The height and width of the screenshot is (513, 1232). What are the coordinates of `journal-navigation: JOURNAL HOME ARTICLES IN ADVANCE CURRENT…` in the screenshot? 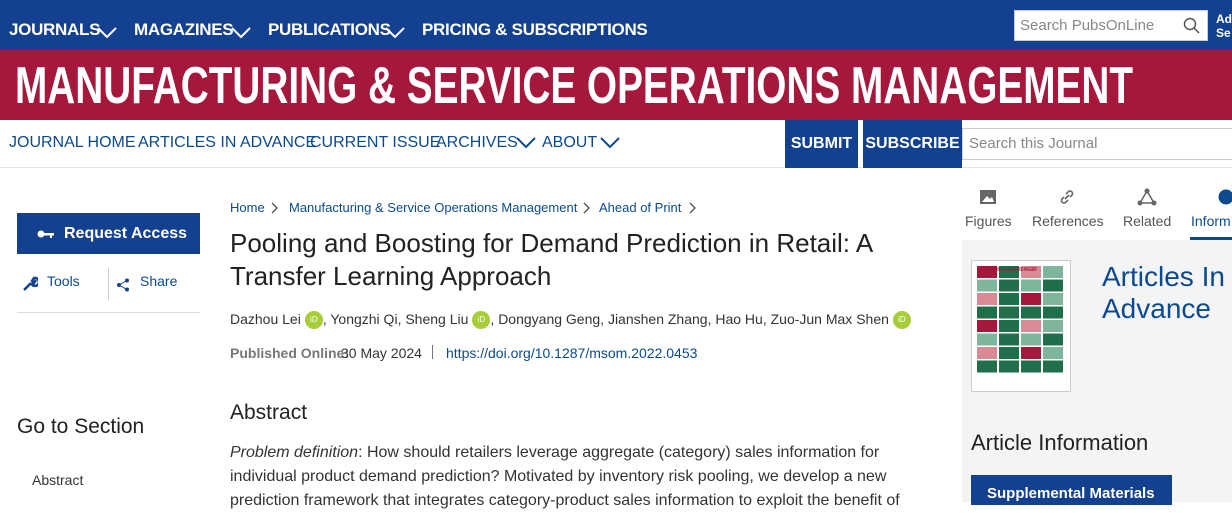 It's located at (616, 144).